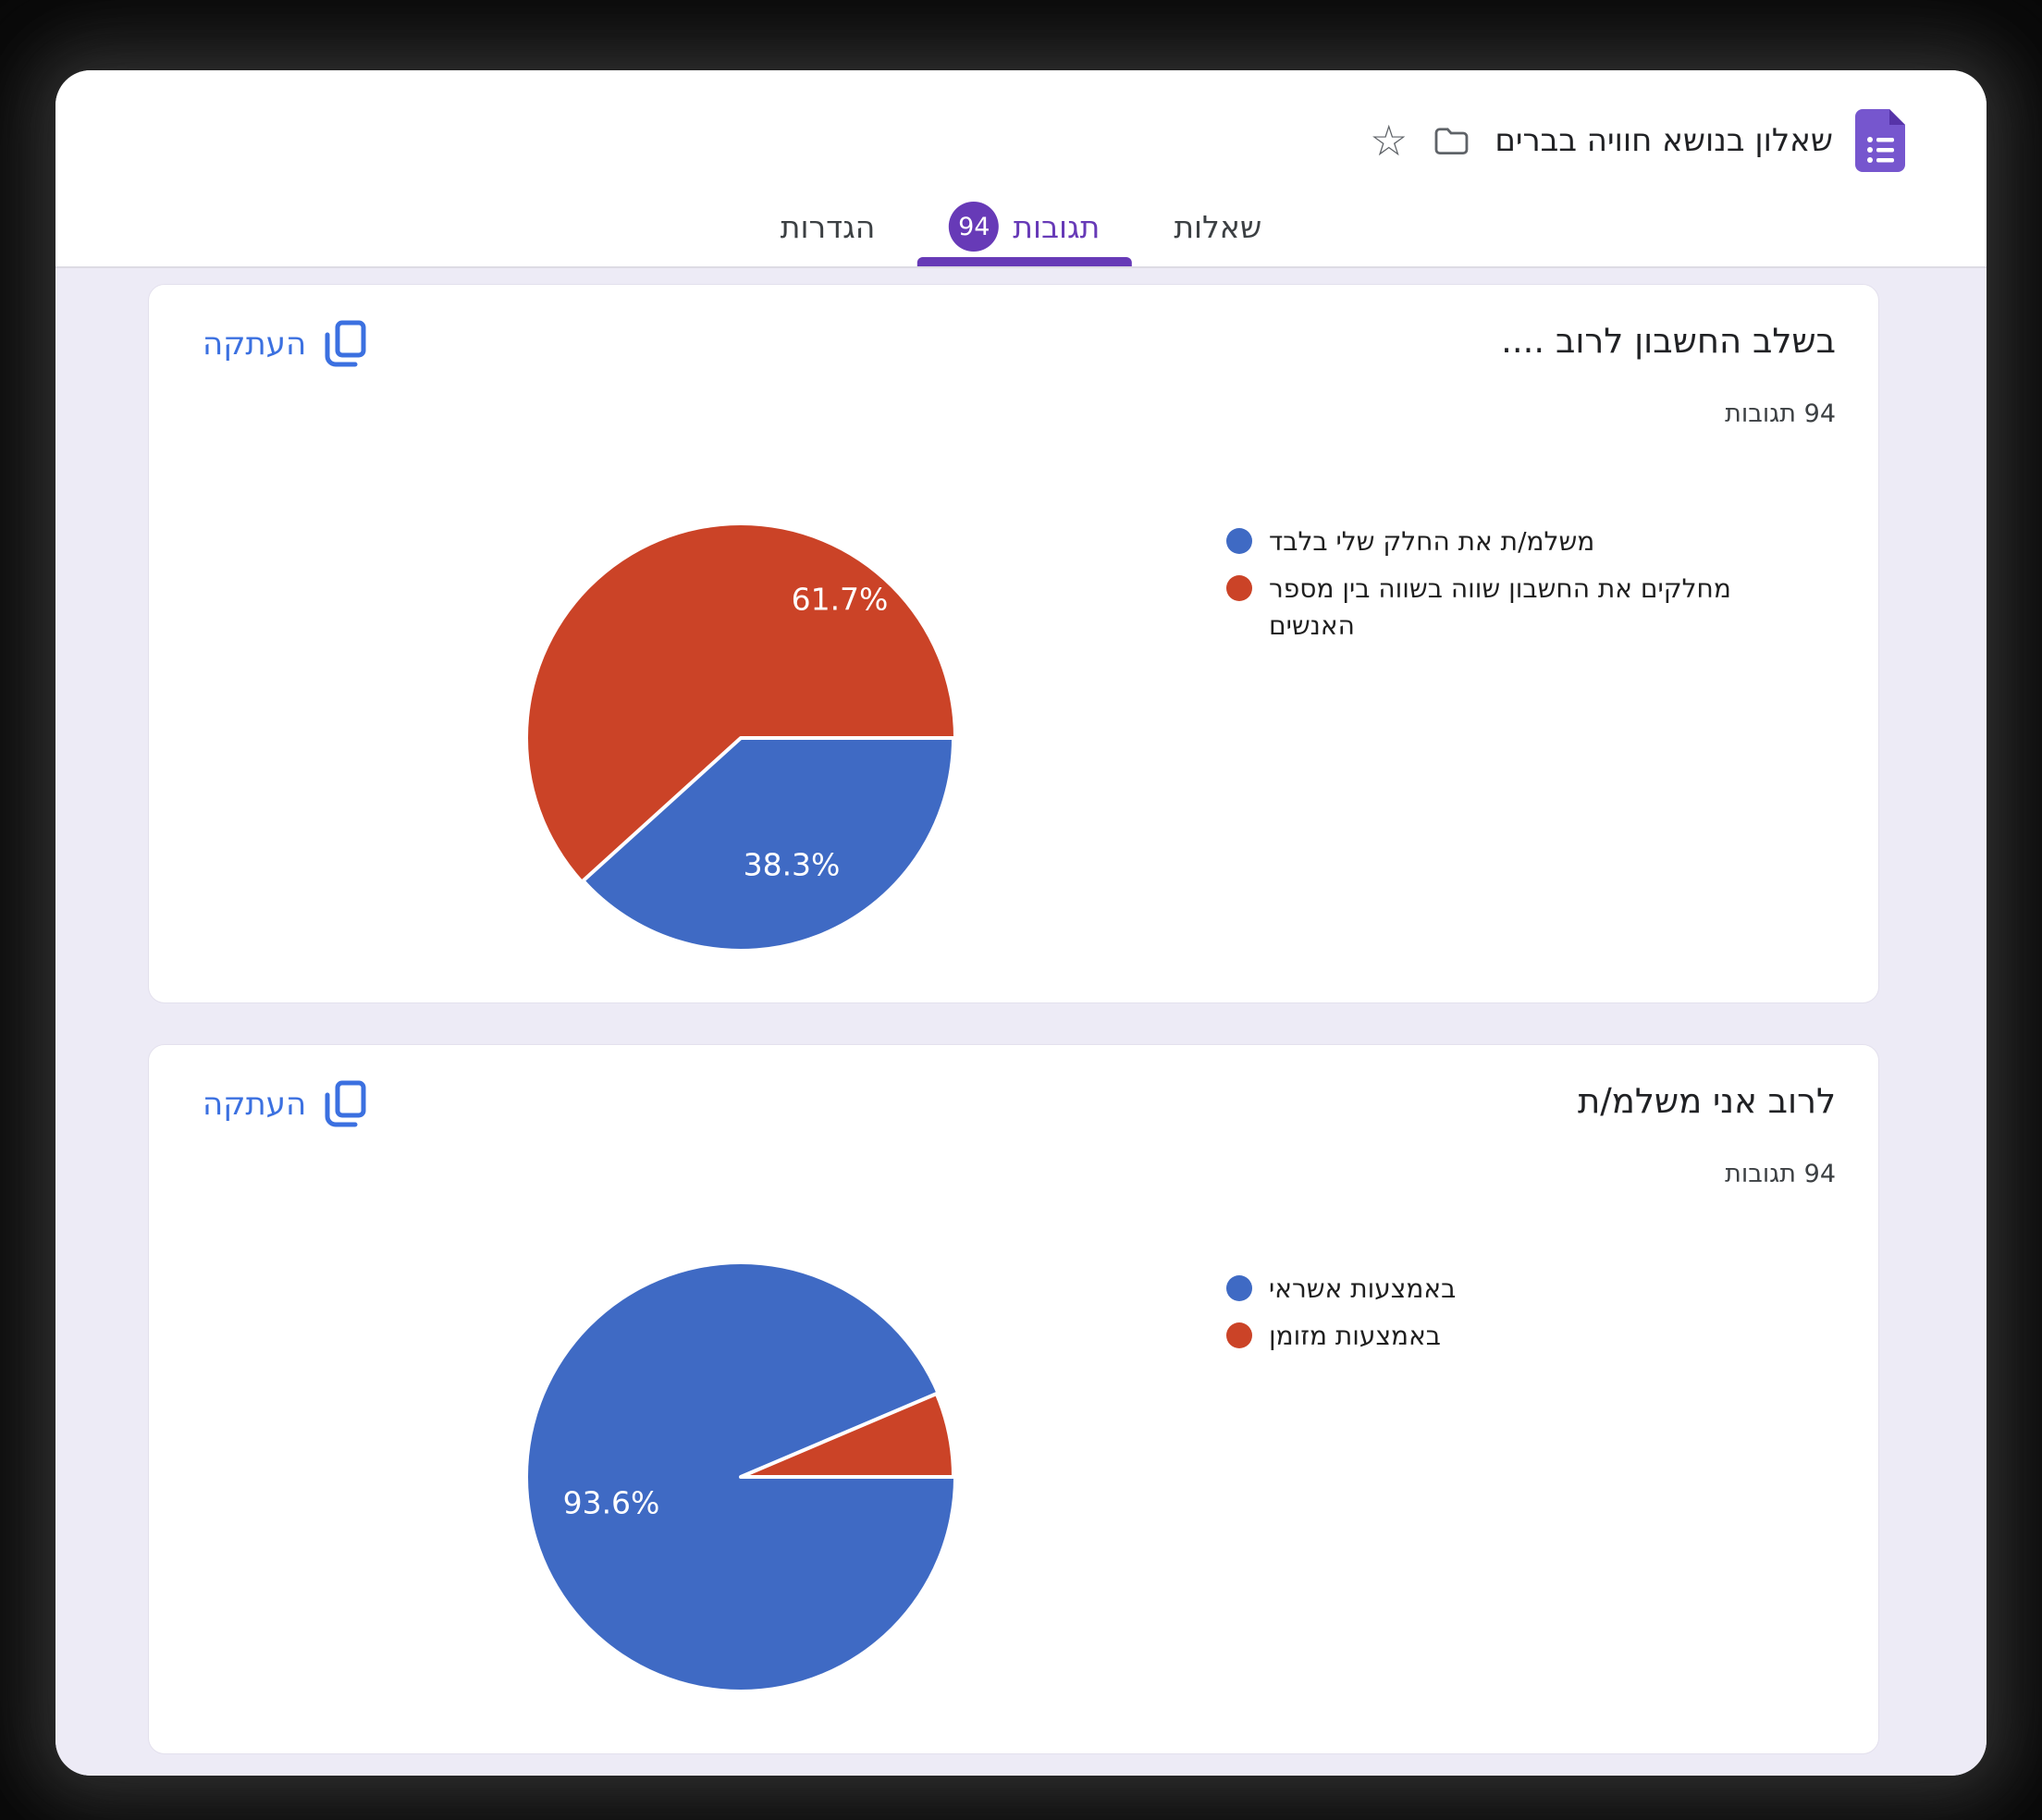 The image size is (2042, 1820). I want to click on tab-bar: שאלות תגובות 94 הגדרות, so click(1021, 226).